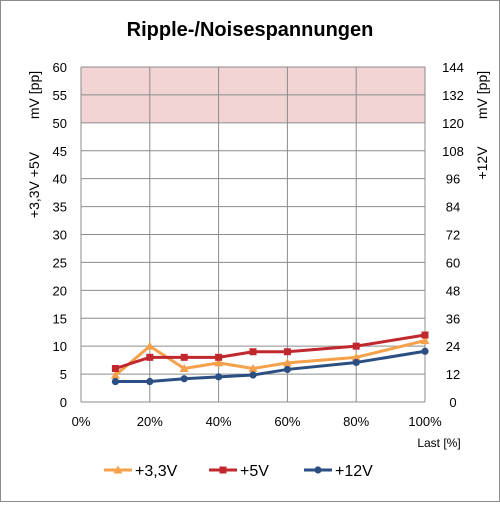  What do you see at coordinates (60, 207) in the screenshot?
I see `y-tick-left: 35` at bounding box center [60, 207].